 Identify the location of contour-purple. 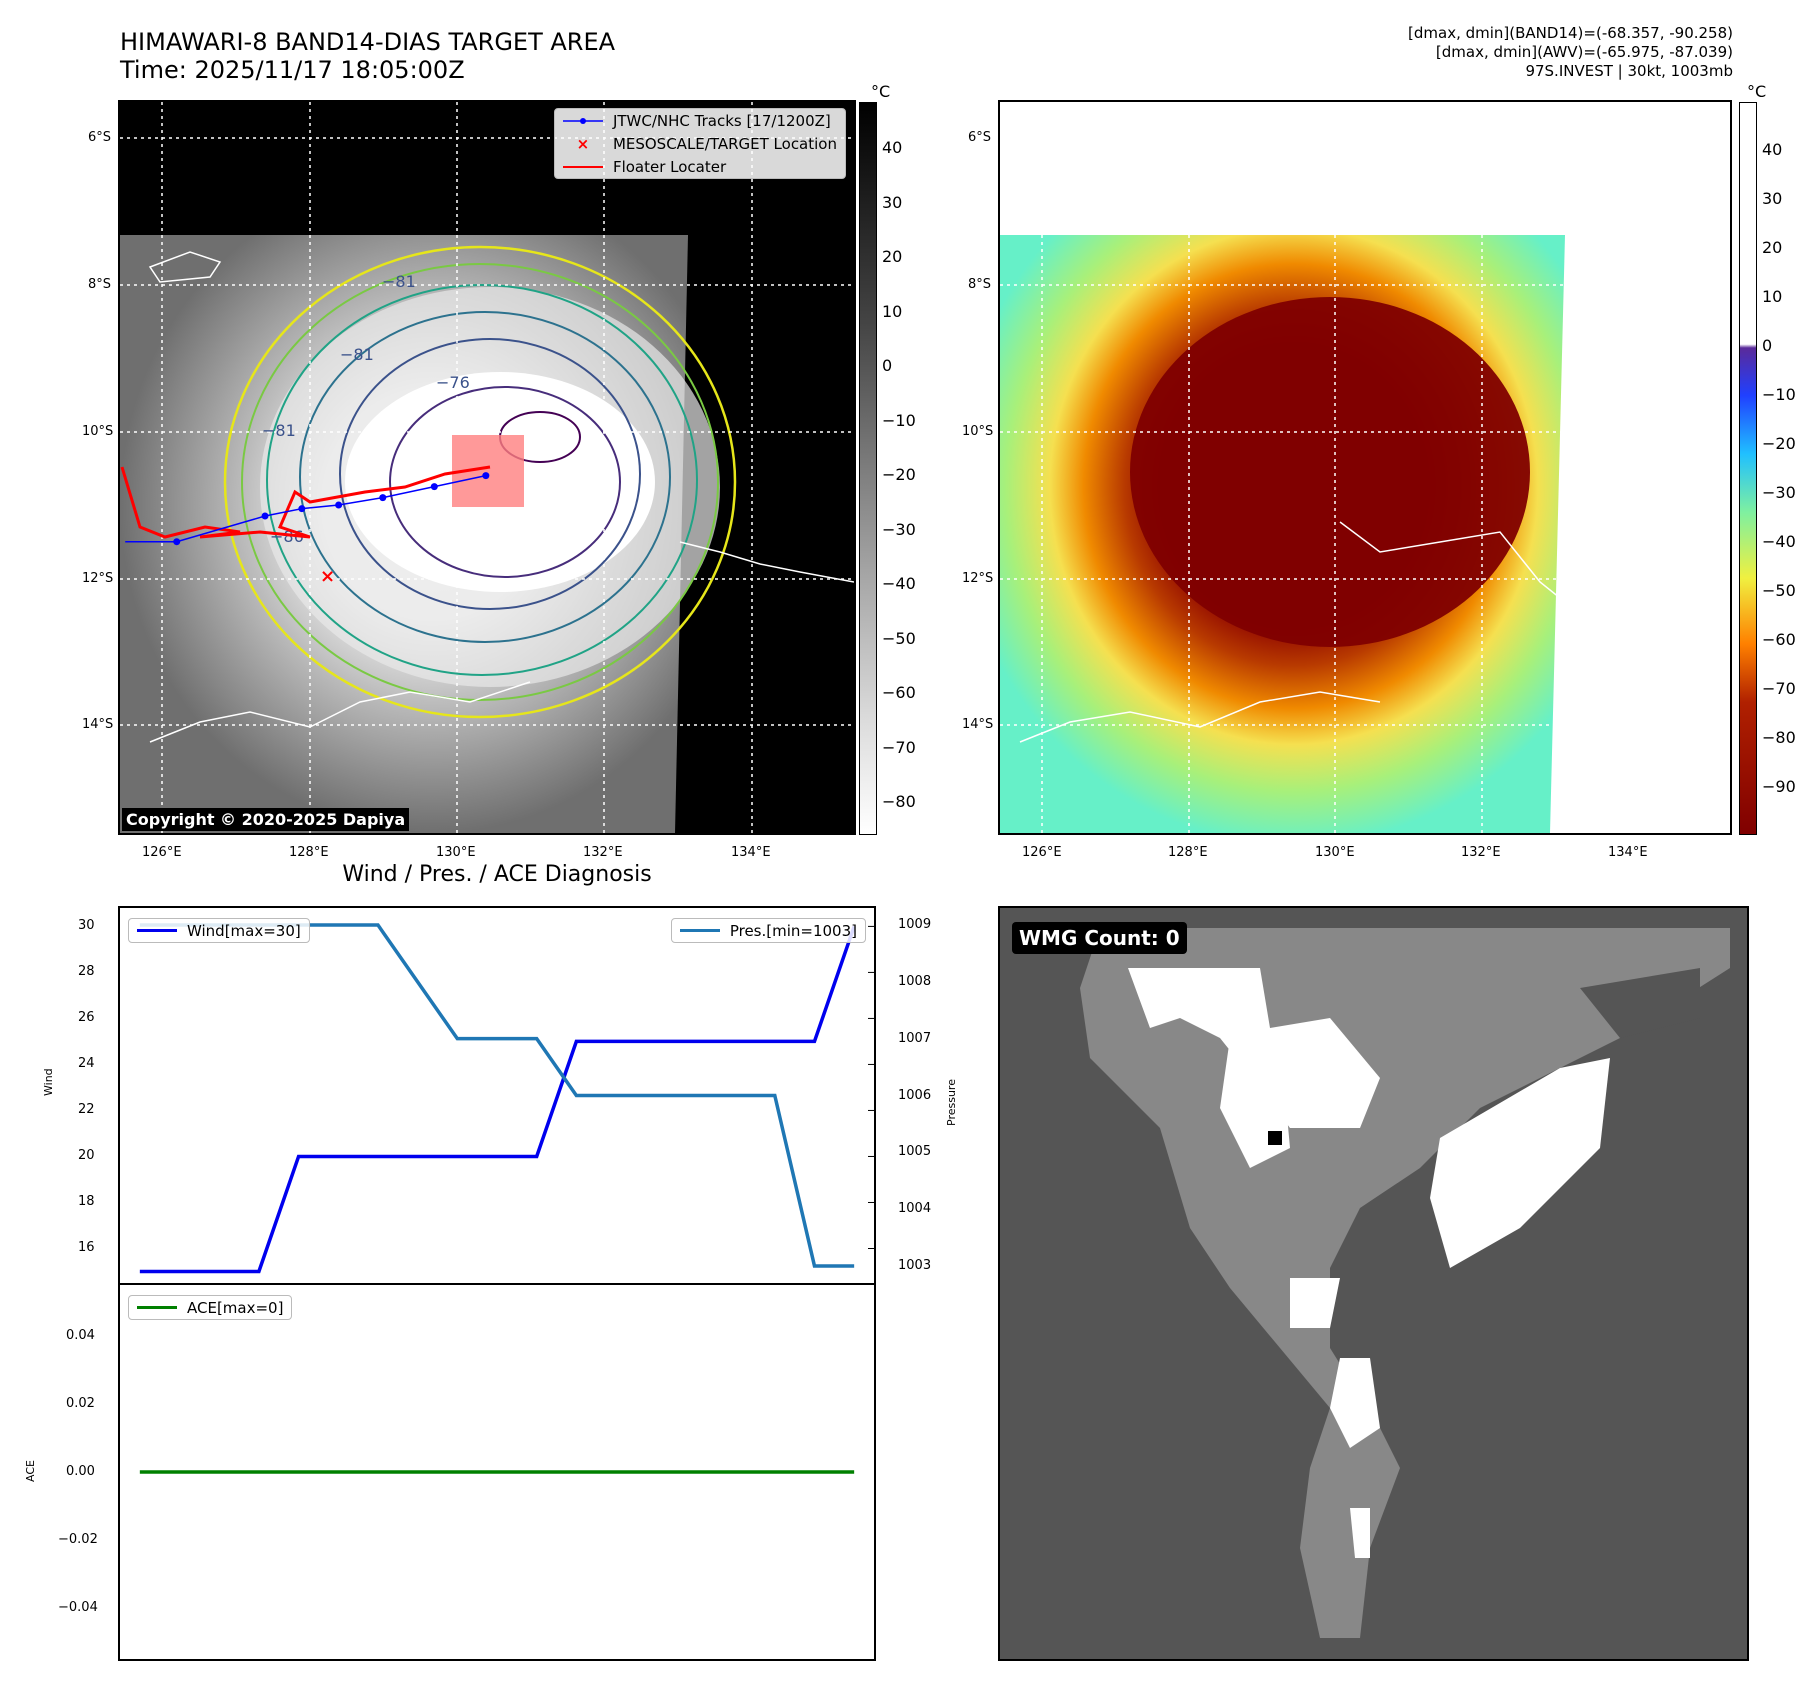
(505, 482).